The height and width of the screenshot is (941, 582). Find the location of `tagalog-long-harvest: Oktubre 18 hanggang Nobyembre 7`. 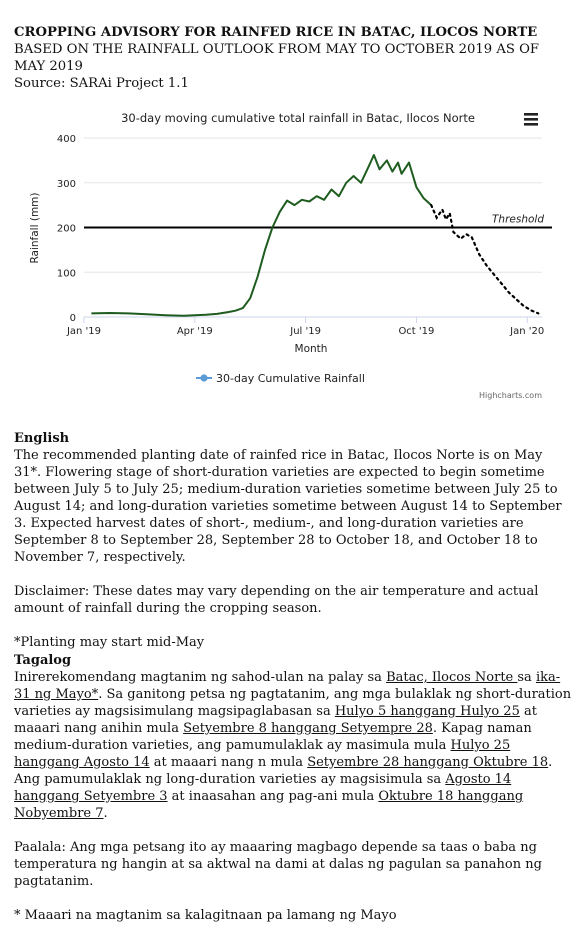

tagalog-long-harvest: Oktubre 18 hanggang Nobyembre 7 is located at coordinates (269, 805).